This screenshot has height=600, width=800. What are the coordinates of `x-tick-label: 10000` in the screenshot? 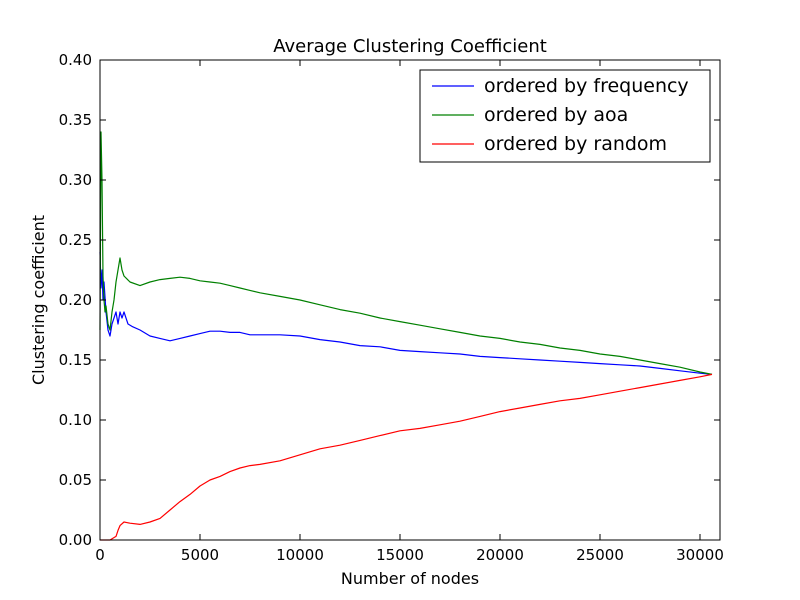 It's located at (300, 555).